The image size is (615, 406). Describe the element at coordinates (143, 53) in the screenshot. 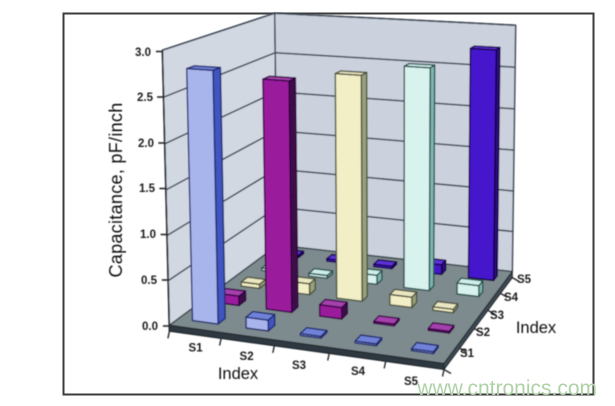

I see `svg-text: 3.0` at that location.